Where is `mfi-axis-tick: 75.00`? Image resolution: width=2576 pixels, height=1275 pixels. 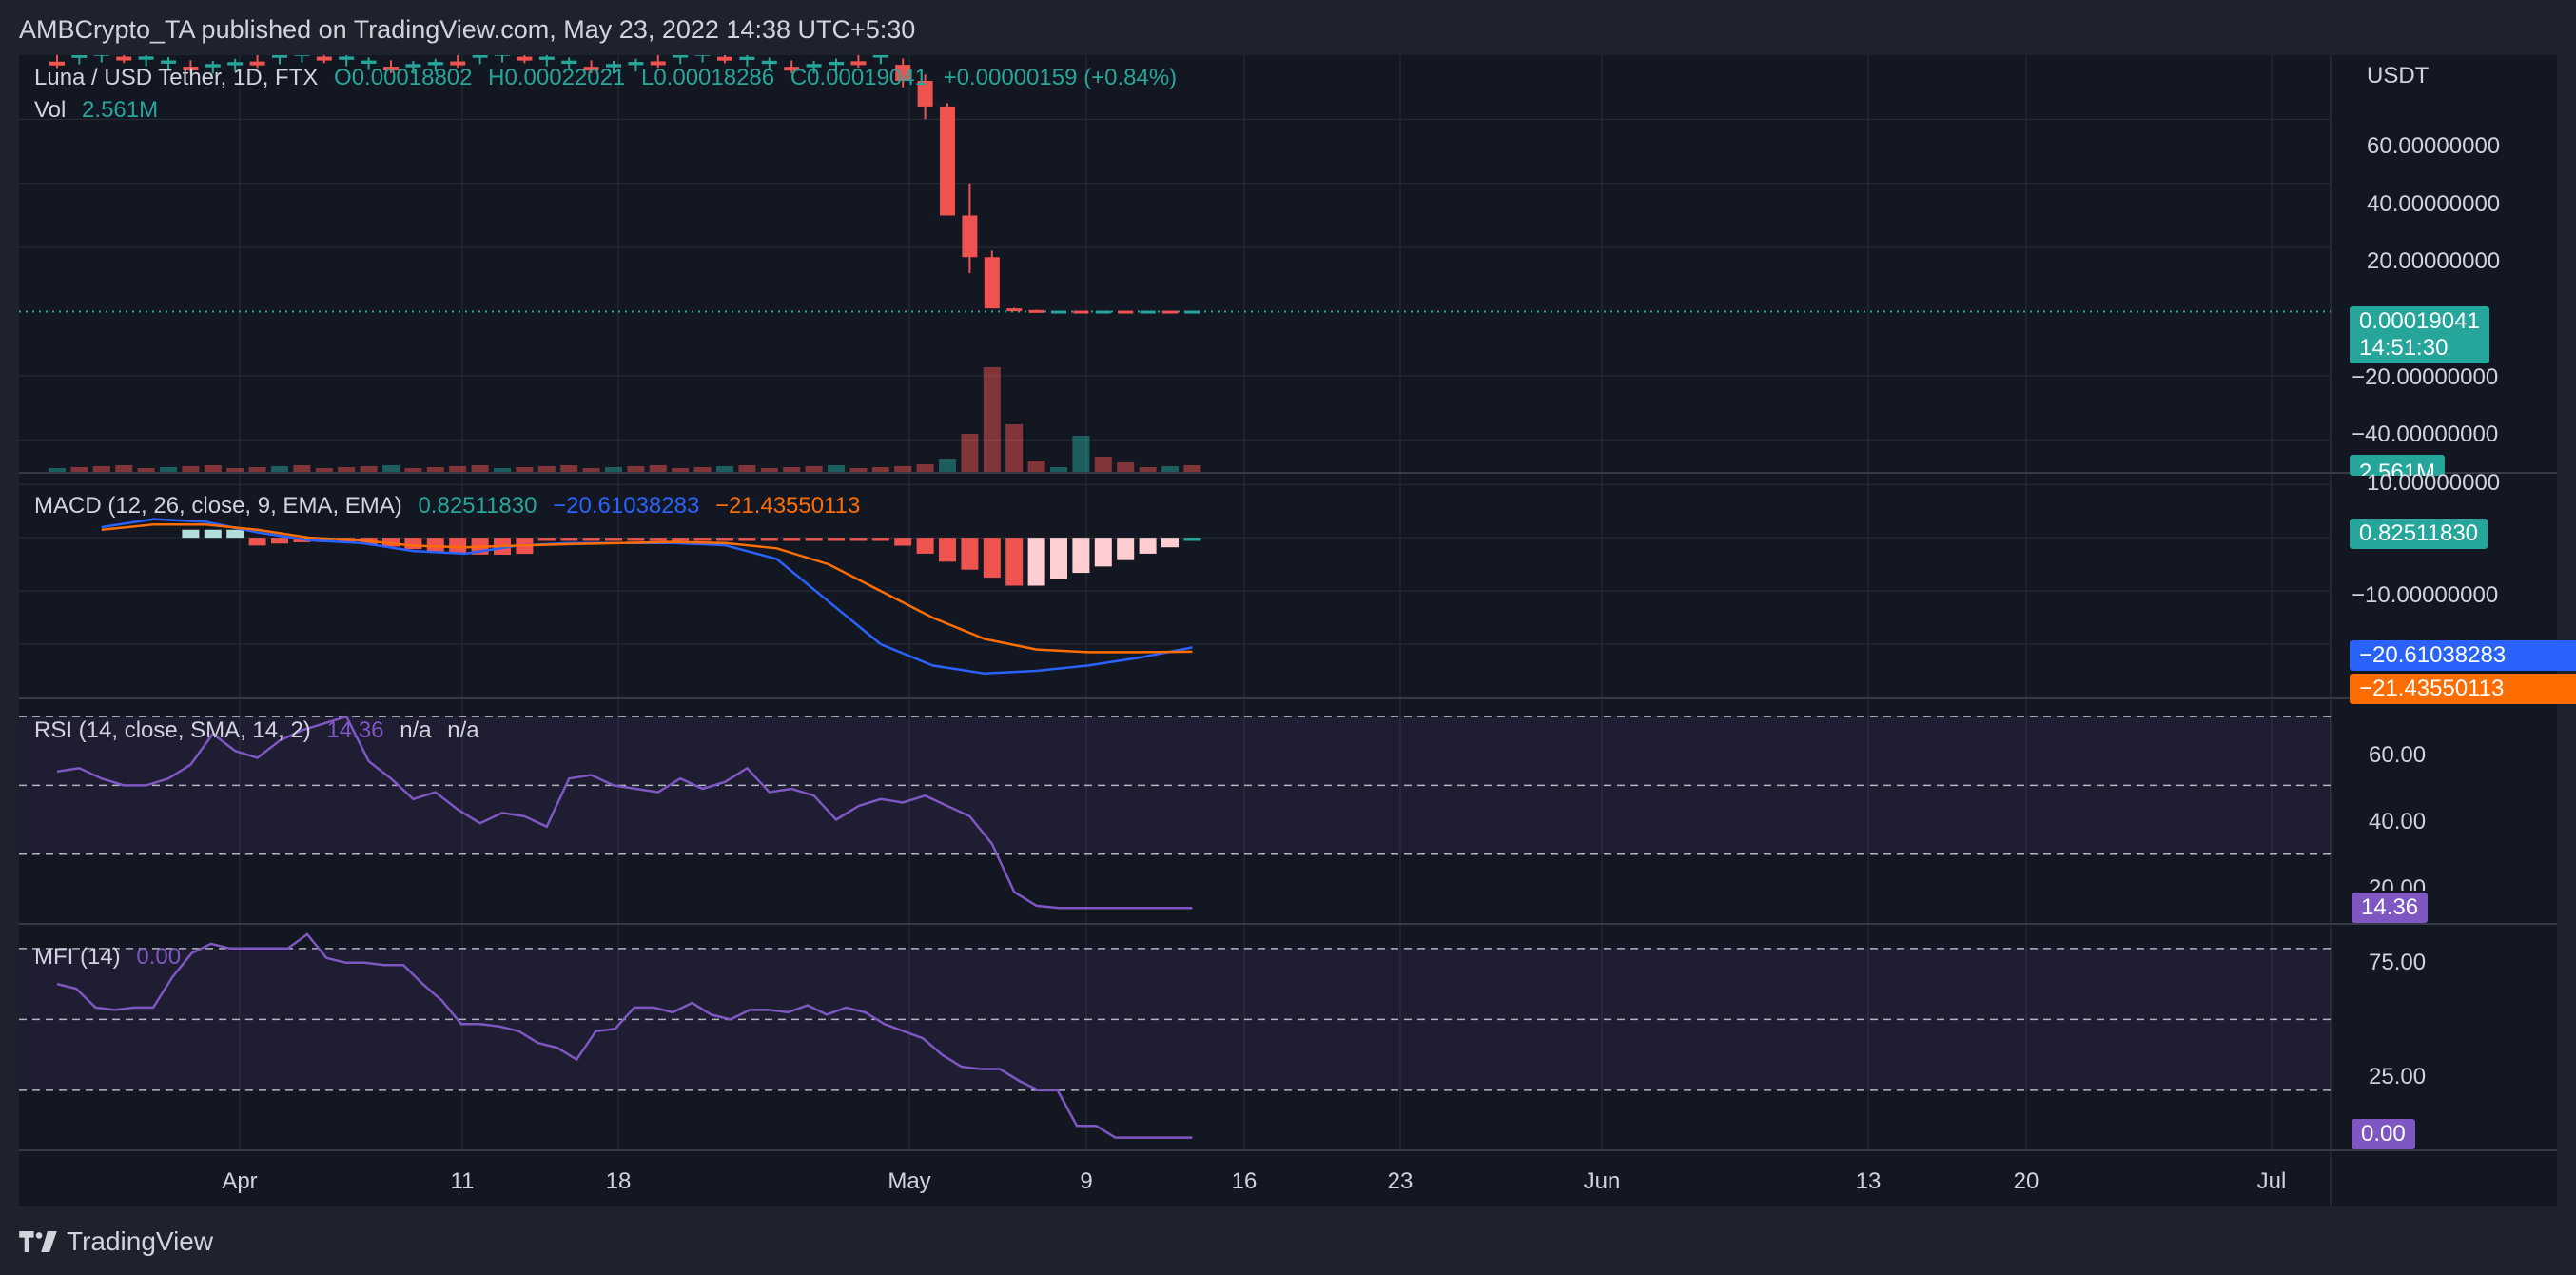
mfi-axis-tick: 75.00 is located at coordinates (2398, 963).